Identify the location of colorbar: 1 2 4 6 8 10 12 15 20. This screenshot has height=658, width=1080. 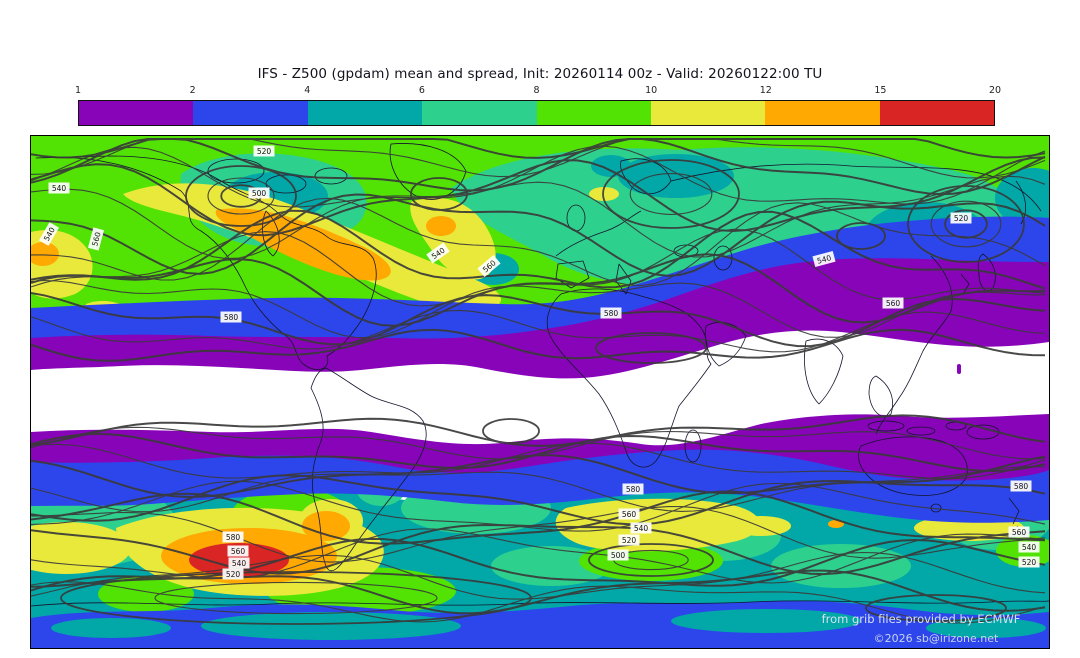
(538, 105).